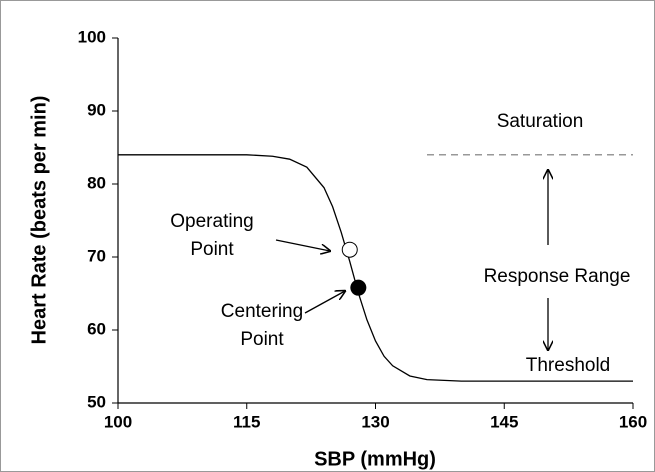 The width and height of the screenshot is (655, 472). I want to click on y-tick-label: 80, so click(96, 182).